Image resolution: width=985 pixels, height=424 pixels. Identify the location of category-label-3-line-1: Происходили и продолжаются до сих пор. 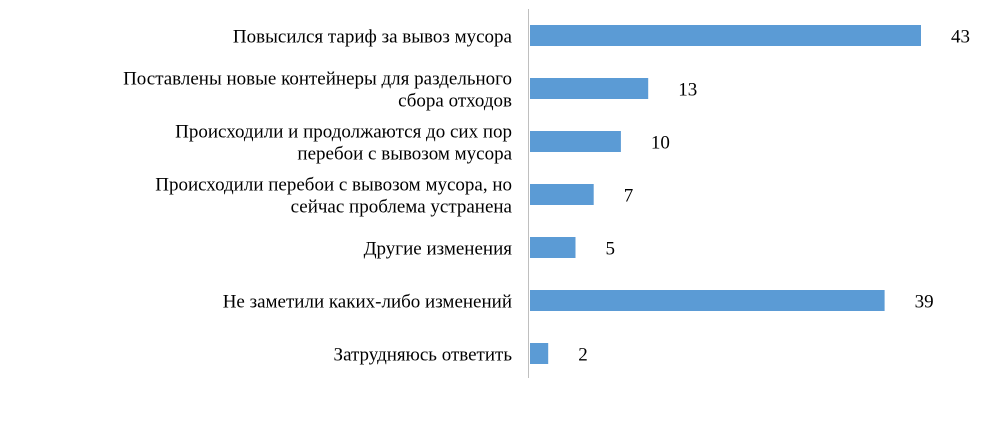
(343, 132).